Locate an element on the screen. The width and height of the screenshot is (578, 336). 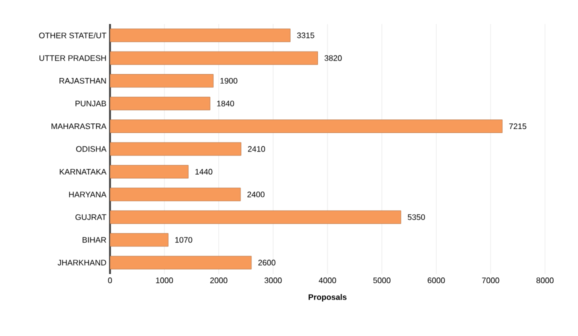
data-label: 1070 is located at coordinates (183, 240).